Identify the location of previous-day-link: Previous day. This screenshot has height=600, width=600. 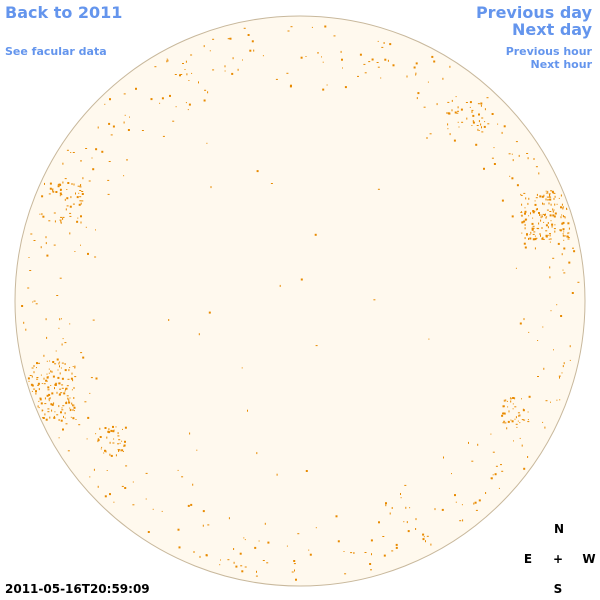
(533, 12).